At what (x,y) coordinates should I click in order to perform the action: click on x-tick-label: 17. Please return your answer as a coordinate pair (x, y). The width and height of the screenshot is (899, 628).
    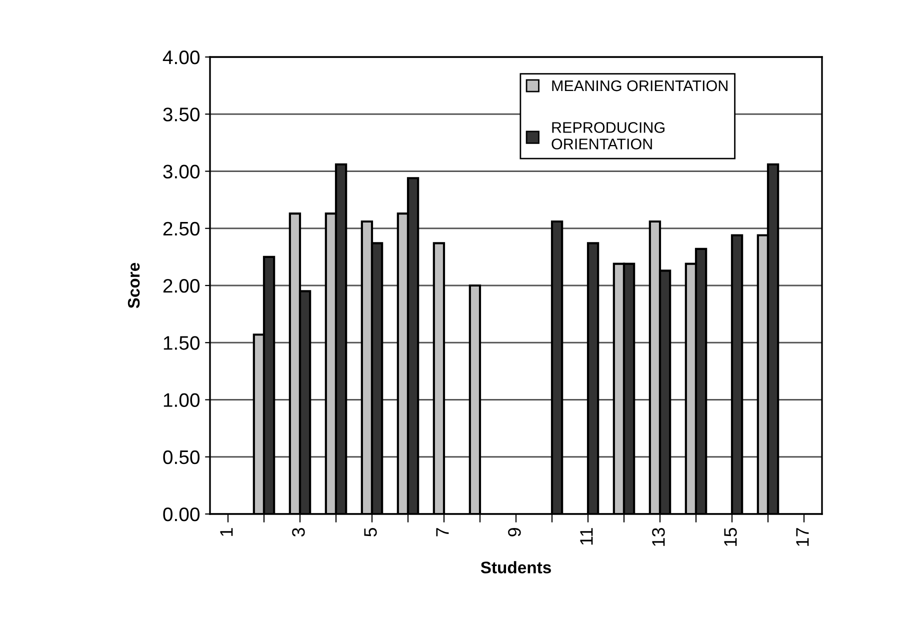
    Looking at the image, I should click on (802, 537).